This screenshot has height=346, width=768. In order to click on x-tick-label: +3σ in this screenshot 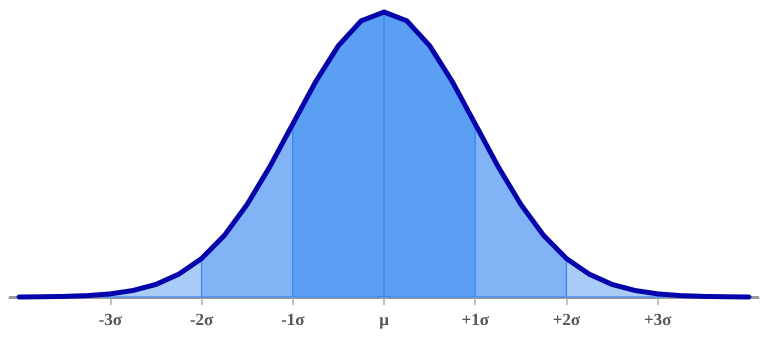, I will do `click(658, 319)`.